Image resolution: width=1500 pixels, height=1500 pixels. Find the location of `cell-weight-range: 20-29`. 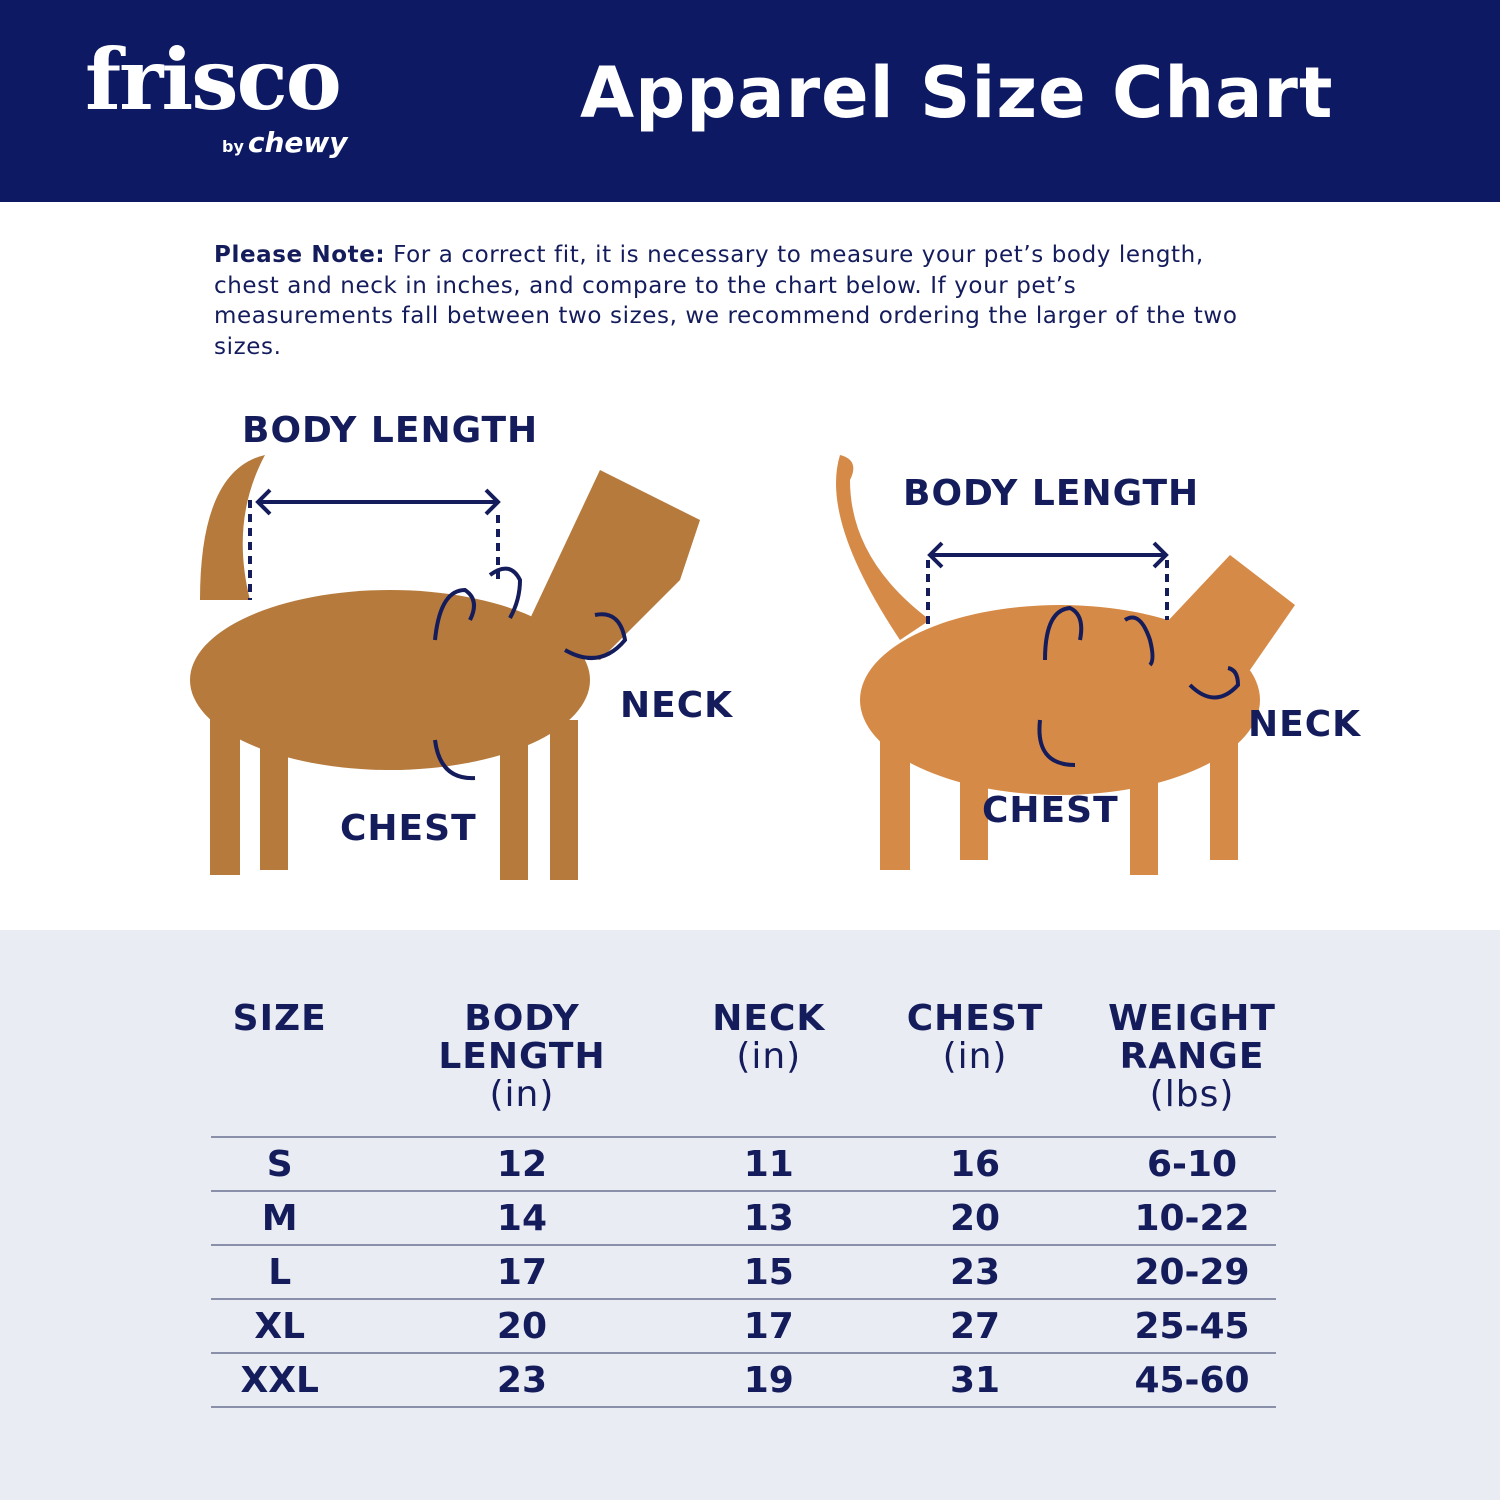

cell-weight-range: 20-29 is located at coordinates (1192, 1272).